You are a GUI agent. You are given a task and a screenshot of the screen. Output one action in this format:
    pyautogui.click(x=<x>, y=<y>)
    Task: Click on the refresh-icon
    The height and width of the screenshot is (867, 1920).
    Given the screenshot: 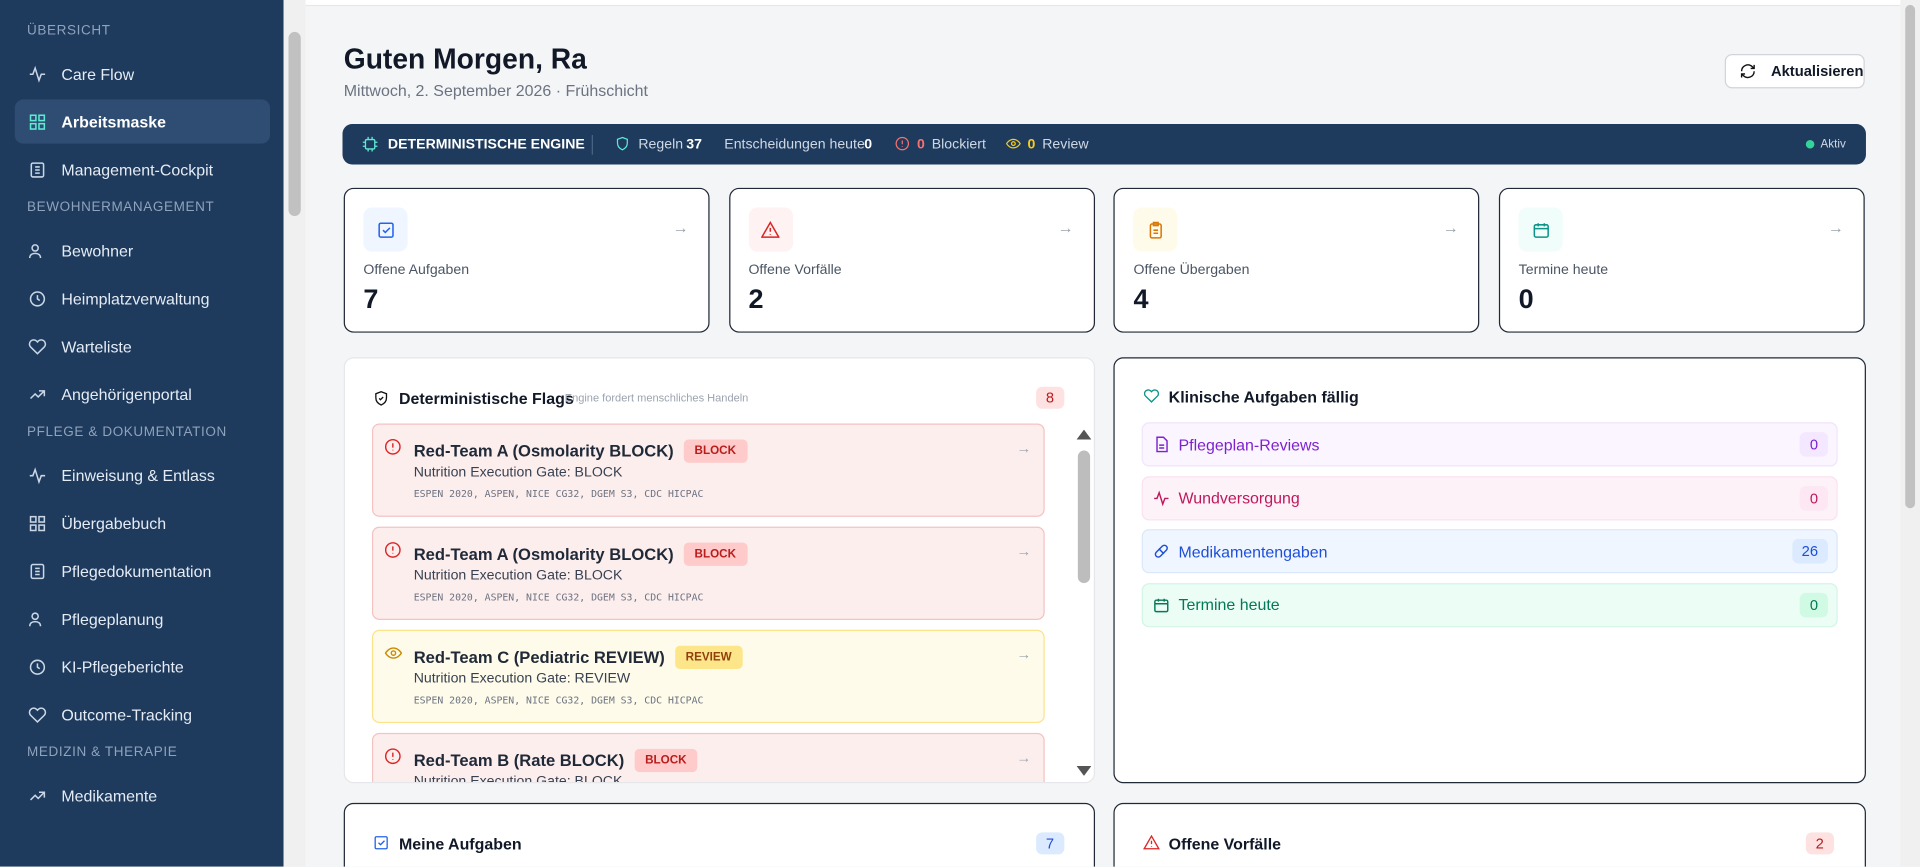 What is the action you would take?
    pyautogui.click(x=1747, y=71)
    